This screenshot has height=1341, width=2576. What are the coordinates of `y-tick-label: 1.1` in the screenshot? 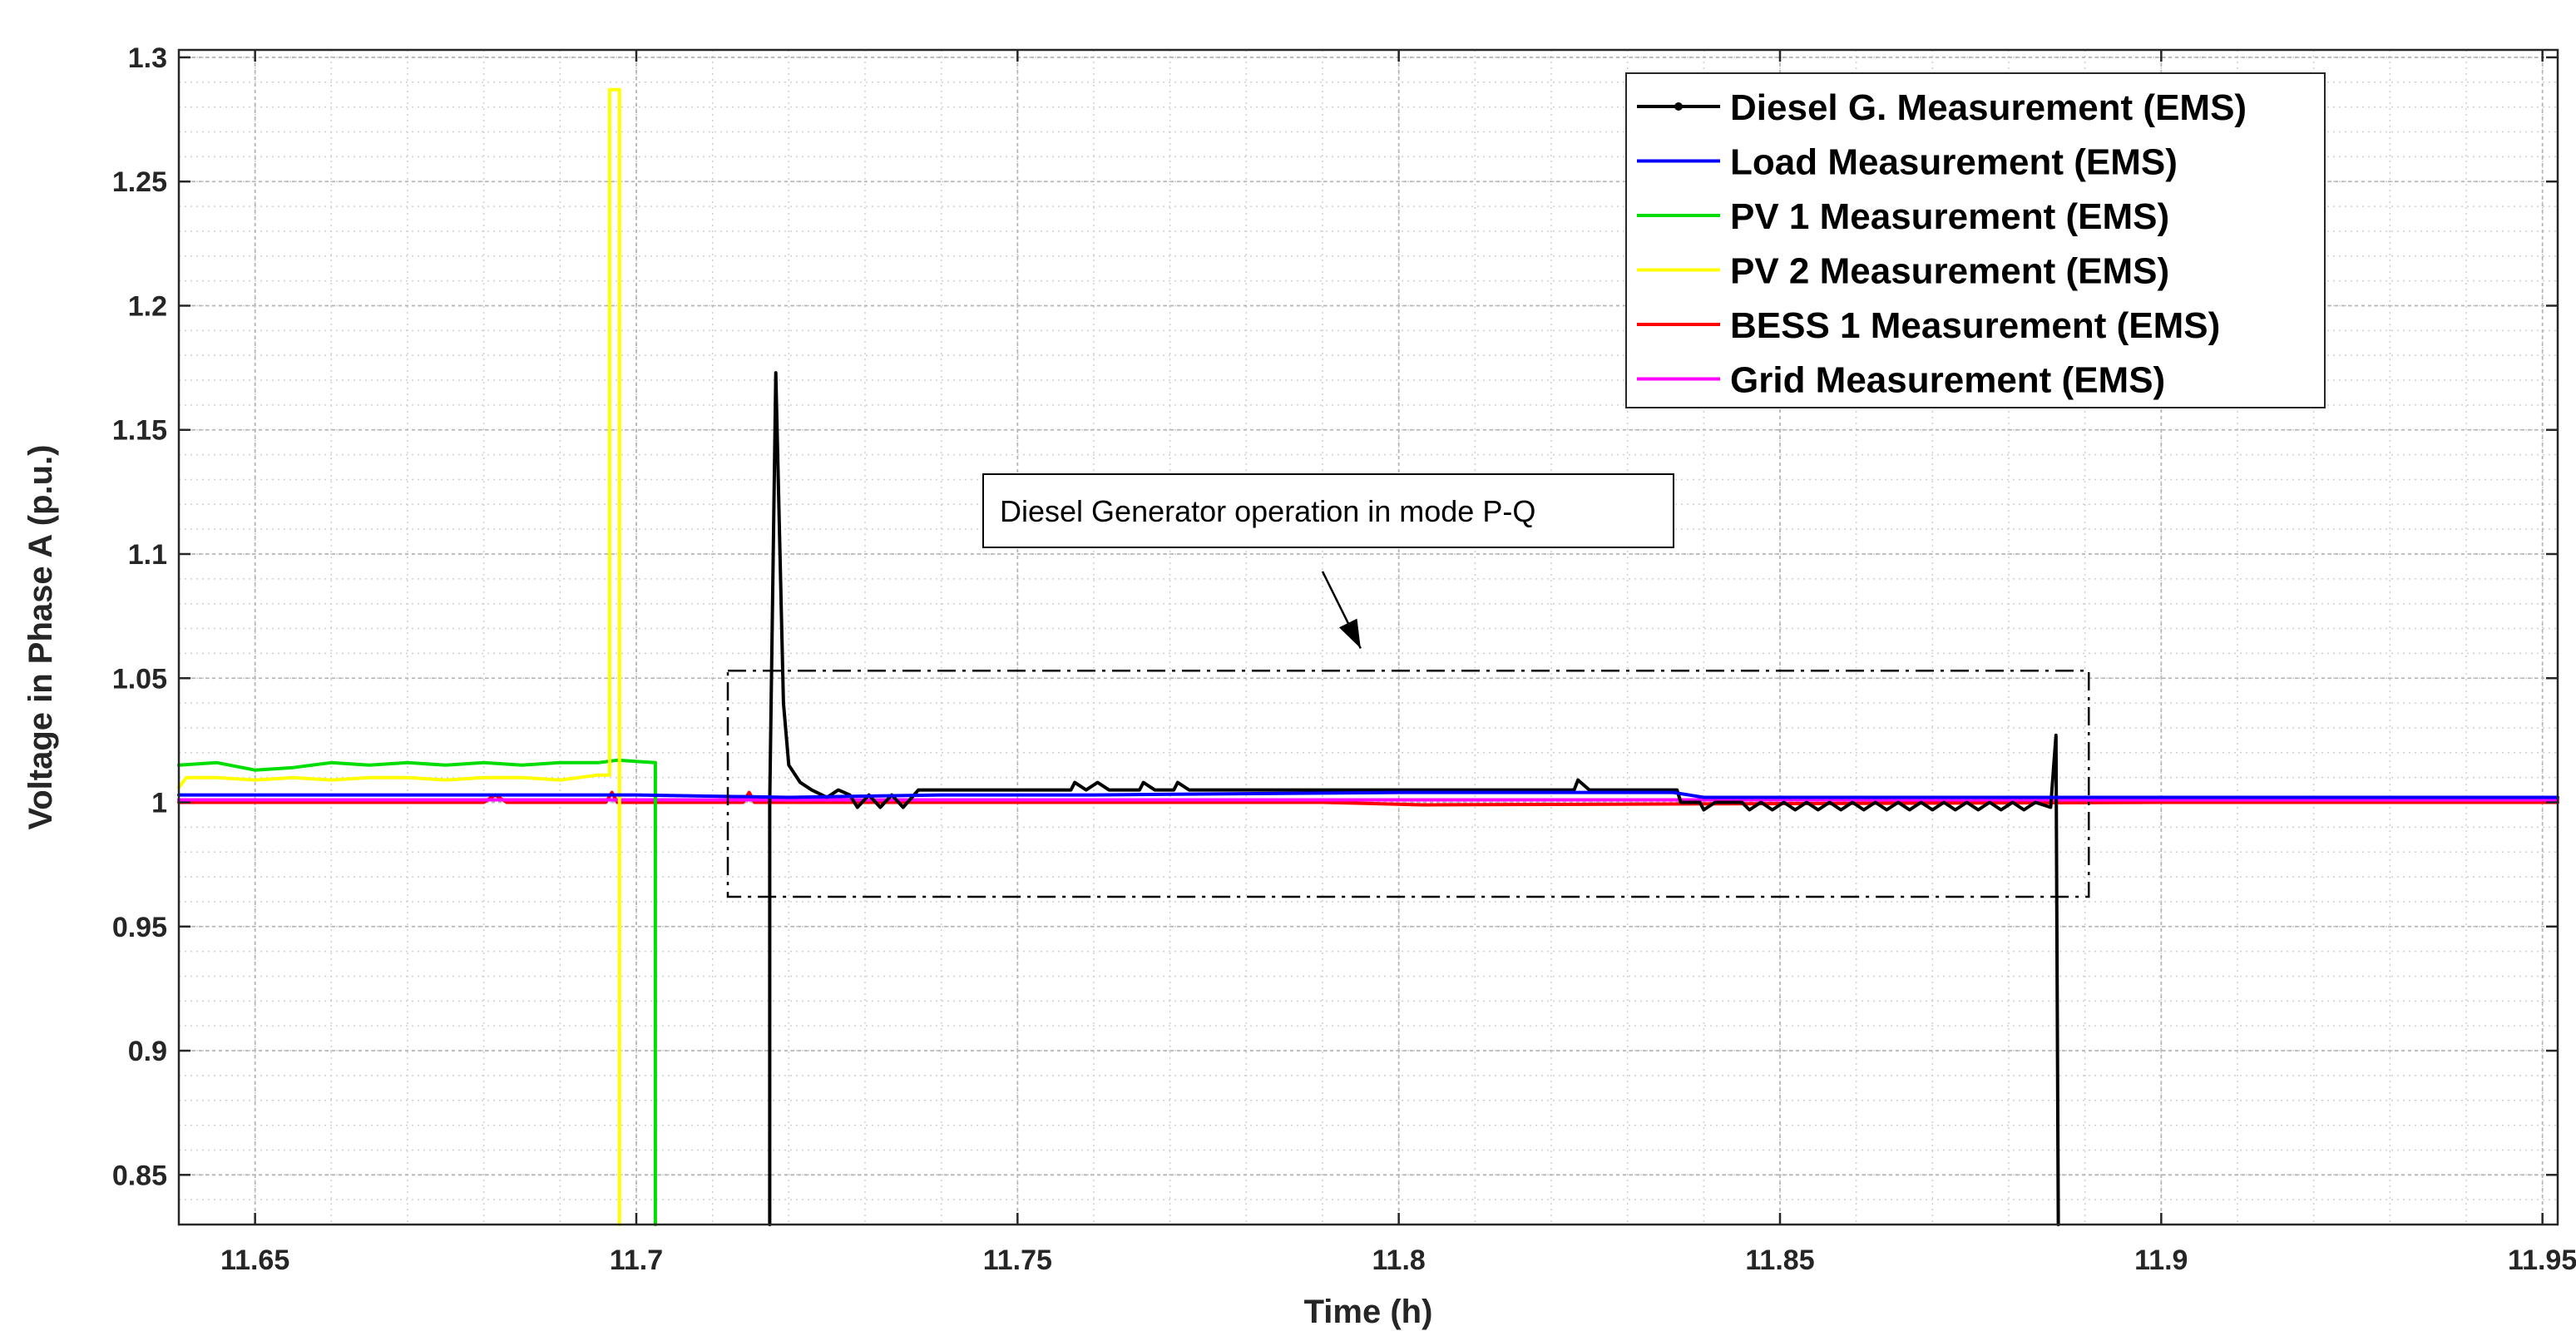 It's located at (147, 555).